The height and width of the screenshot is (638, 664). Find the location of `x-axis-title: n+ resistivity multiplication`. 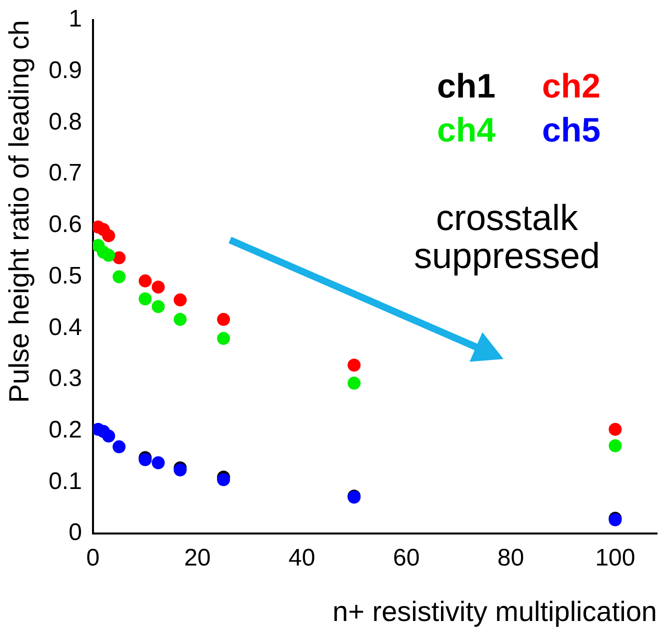

x-axis-title: n+ resistivity multiplication is located at coordinates (494, 611).